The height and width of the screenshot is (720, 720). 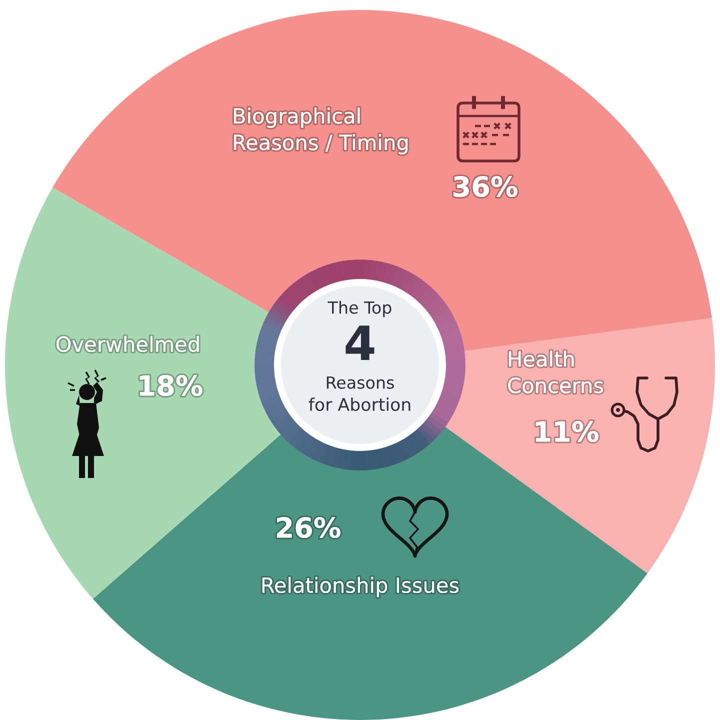 What do you see at coordinates (360, 587) in the screenshot?
I see `slice-label: Relationship Issues` at bounding box center [360, 587].